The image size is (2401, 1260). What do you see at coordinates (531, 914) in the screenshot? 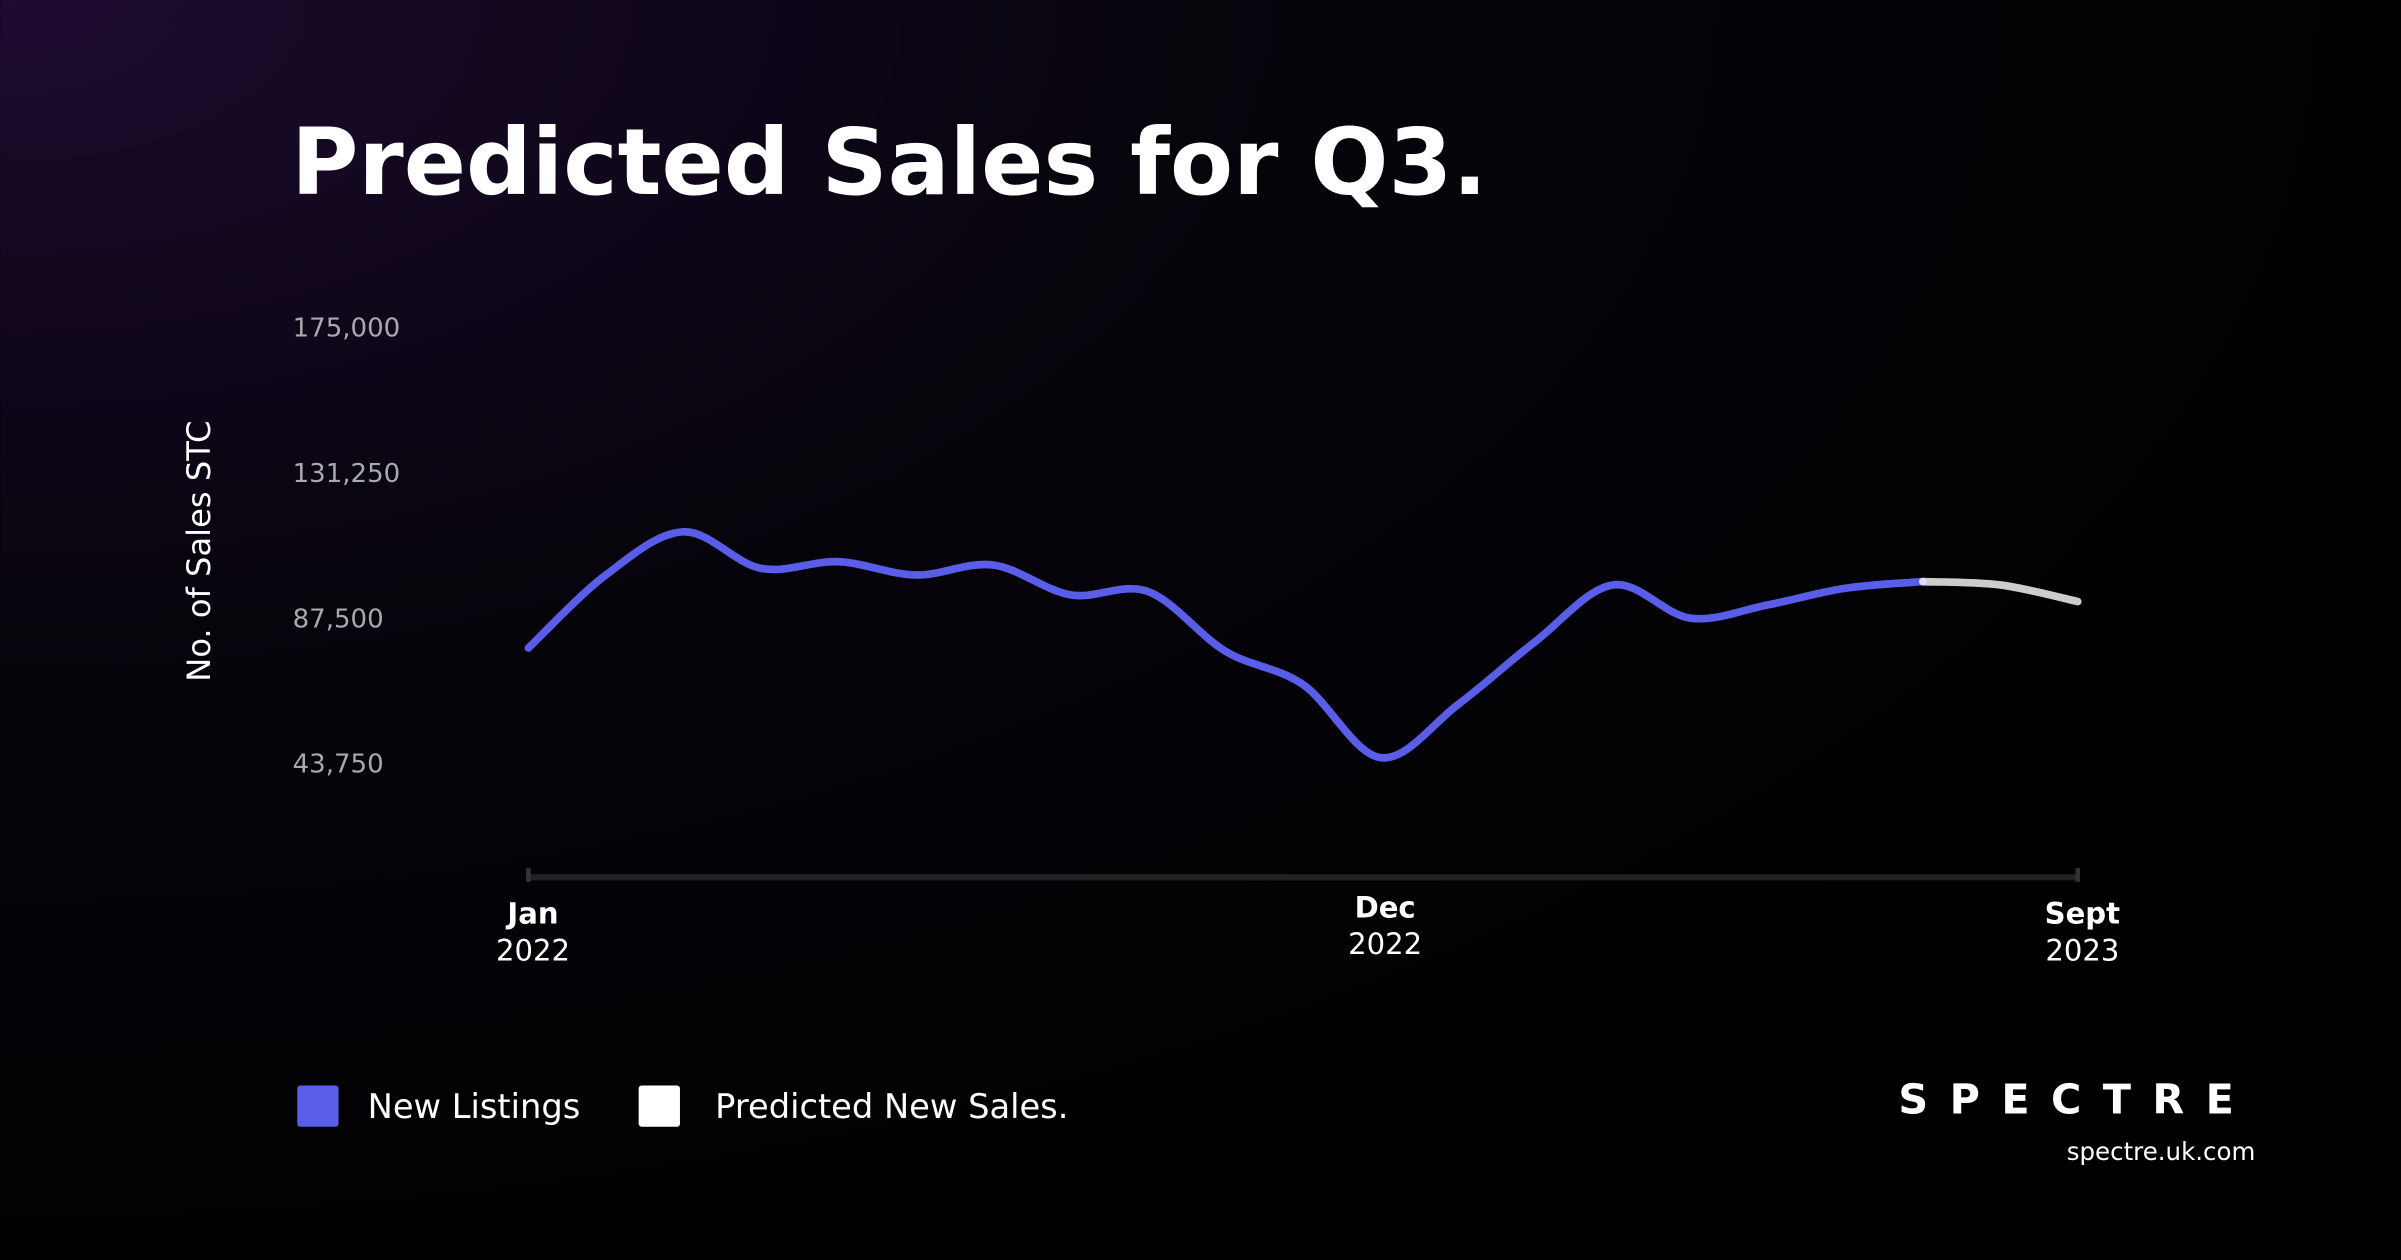
I see `x-tick-month: Jan` at bounding box center [531, 914].